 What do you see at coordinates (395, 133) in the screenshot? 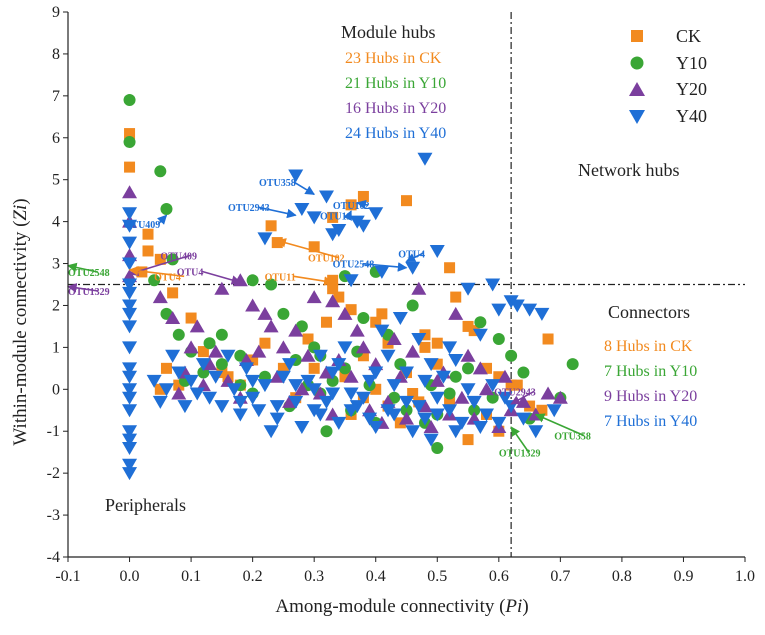
I see `hub-count-module-y40: 24 Hubs in Y40` at bounding box center [395, 133].